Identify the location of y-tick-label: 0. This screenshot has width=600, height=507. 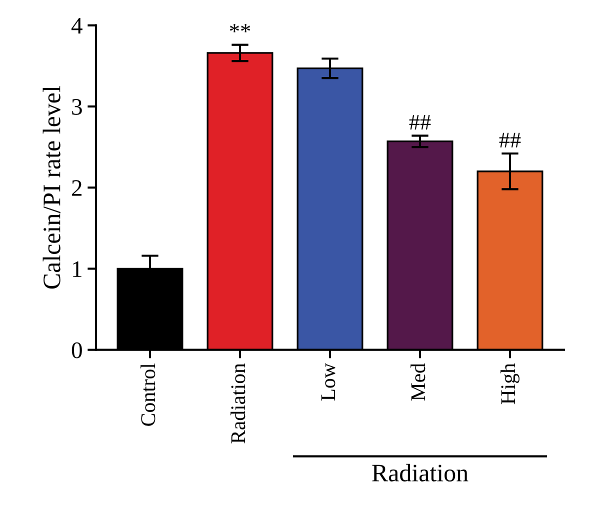
(77, 350).